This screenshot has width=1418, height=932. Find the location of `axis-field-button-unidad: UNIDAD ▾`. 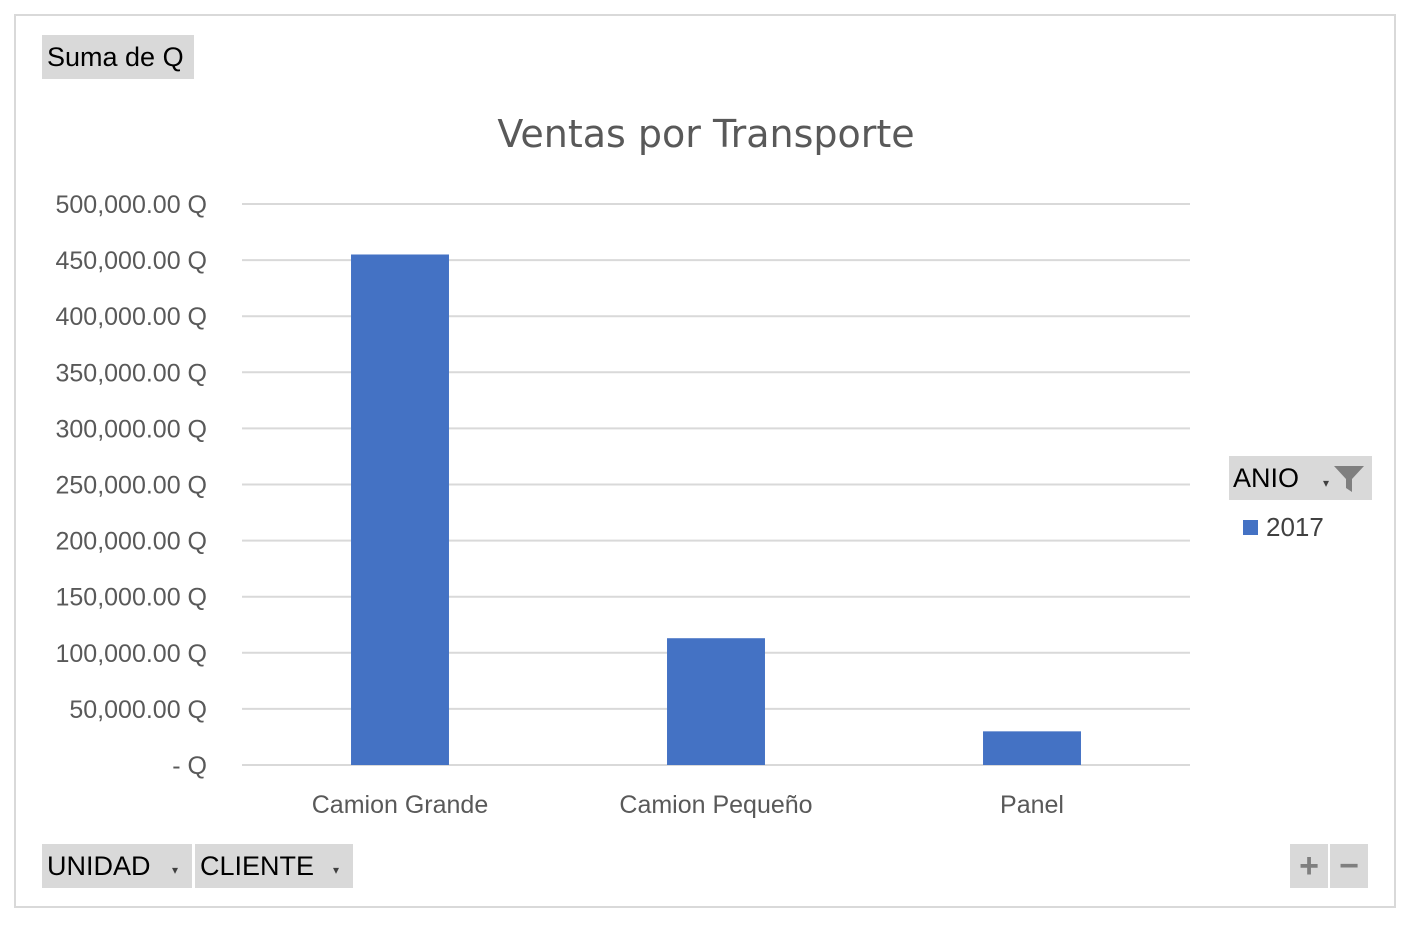

axis-field-button-unidad: UNIDAD ▾ is located at coordinates (117, 866).